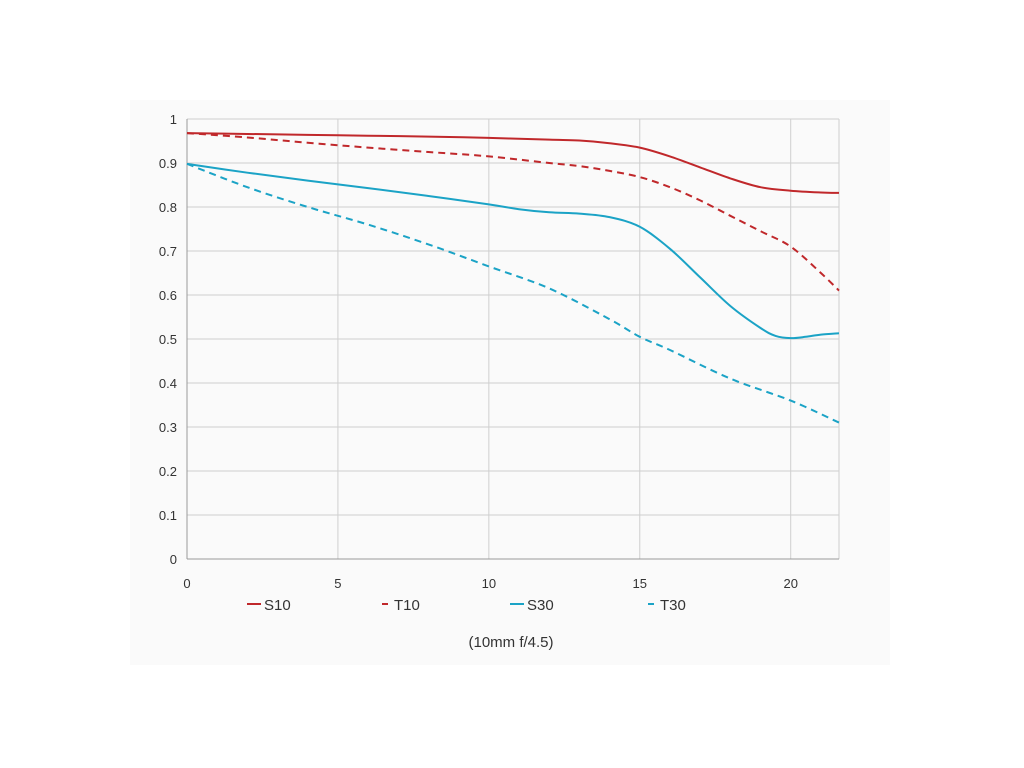 Image resolution: width=1024 pixels, height=768 pixels. I want to click on legend-label-t30: T30, so click(673, 605).